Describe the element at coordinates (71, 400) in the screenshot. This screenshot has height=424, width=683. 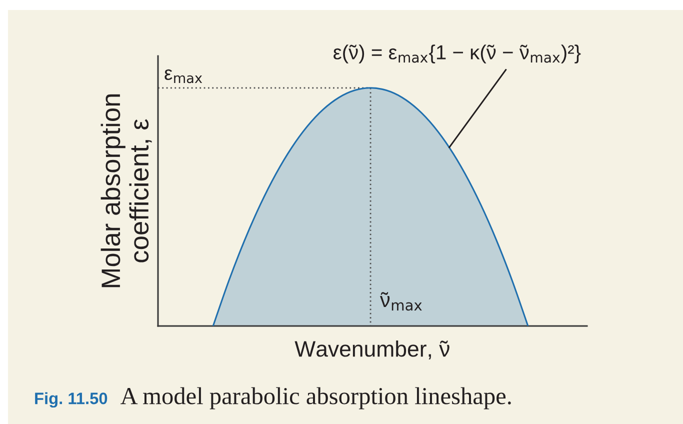
I see `caption: Fig. 11.50` at that location.